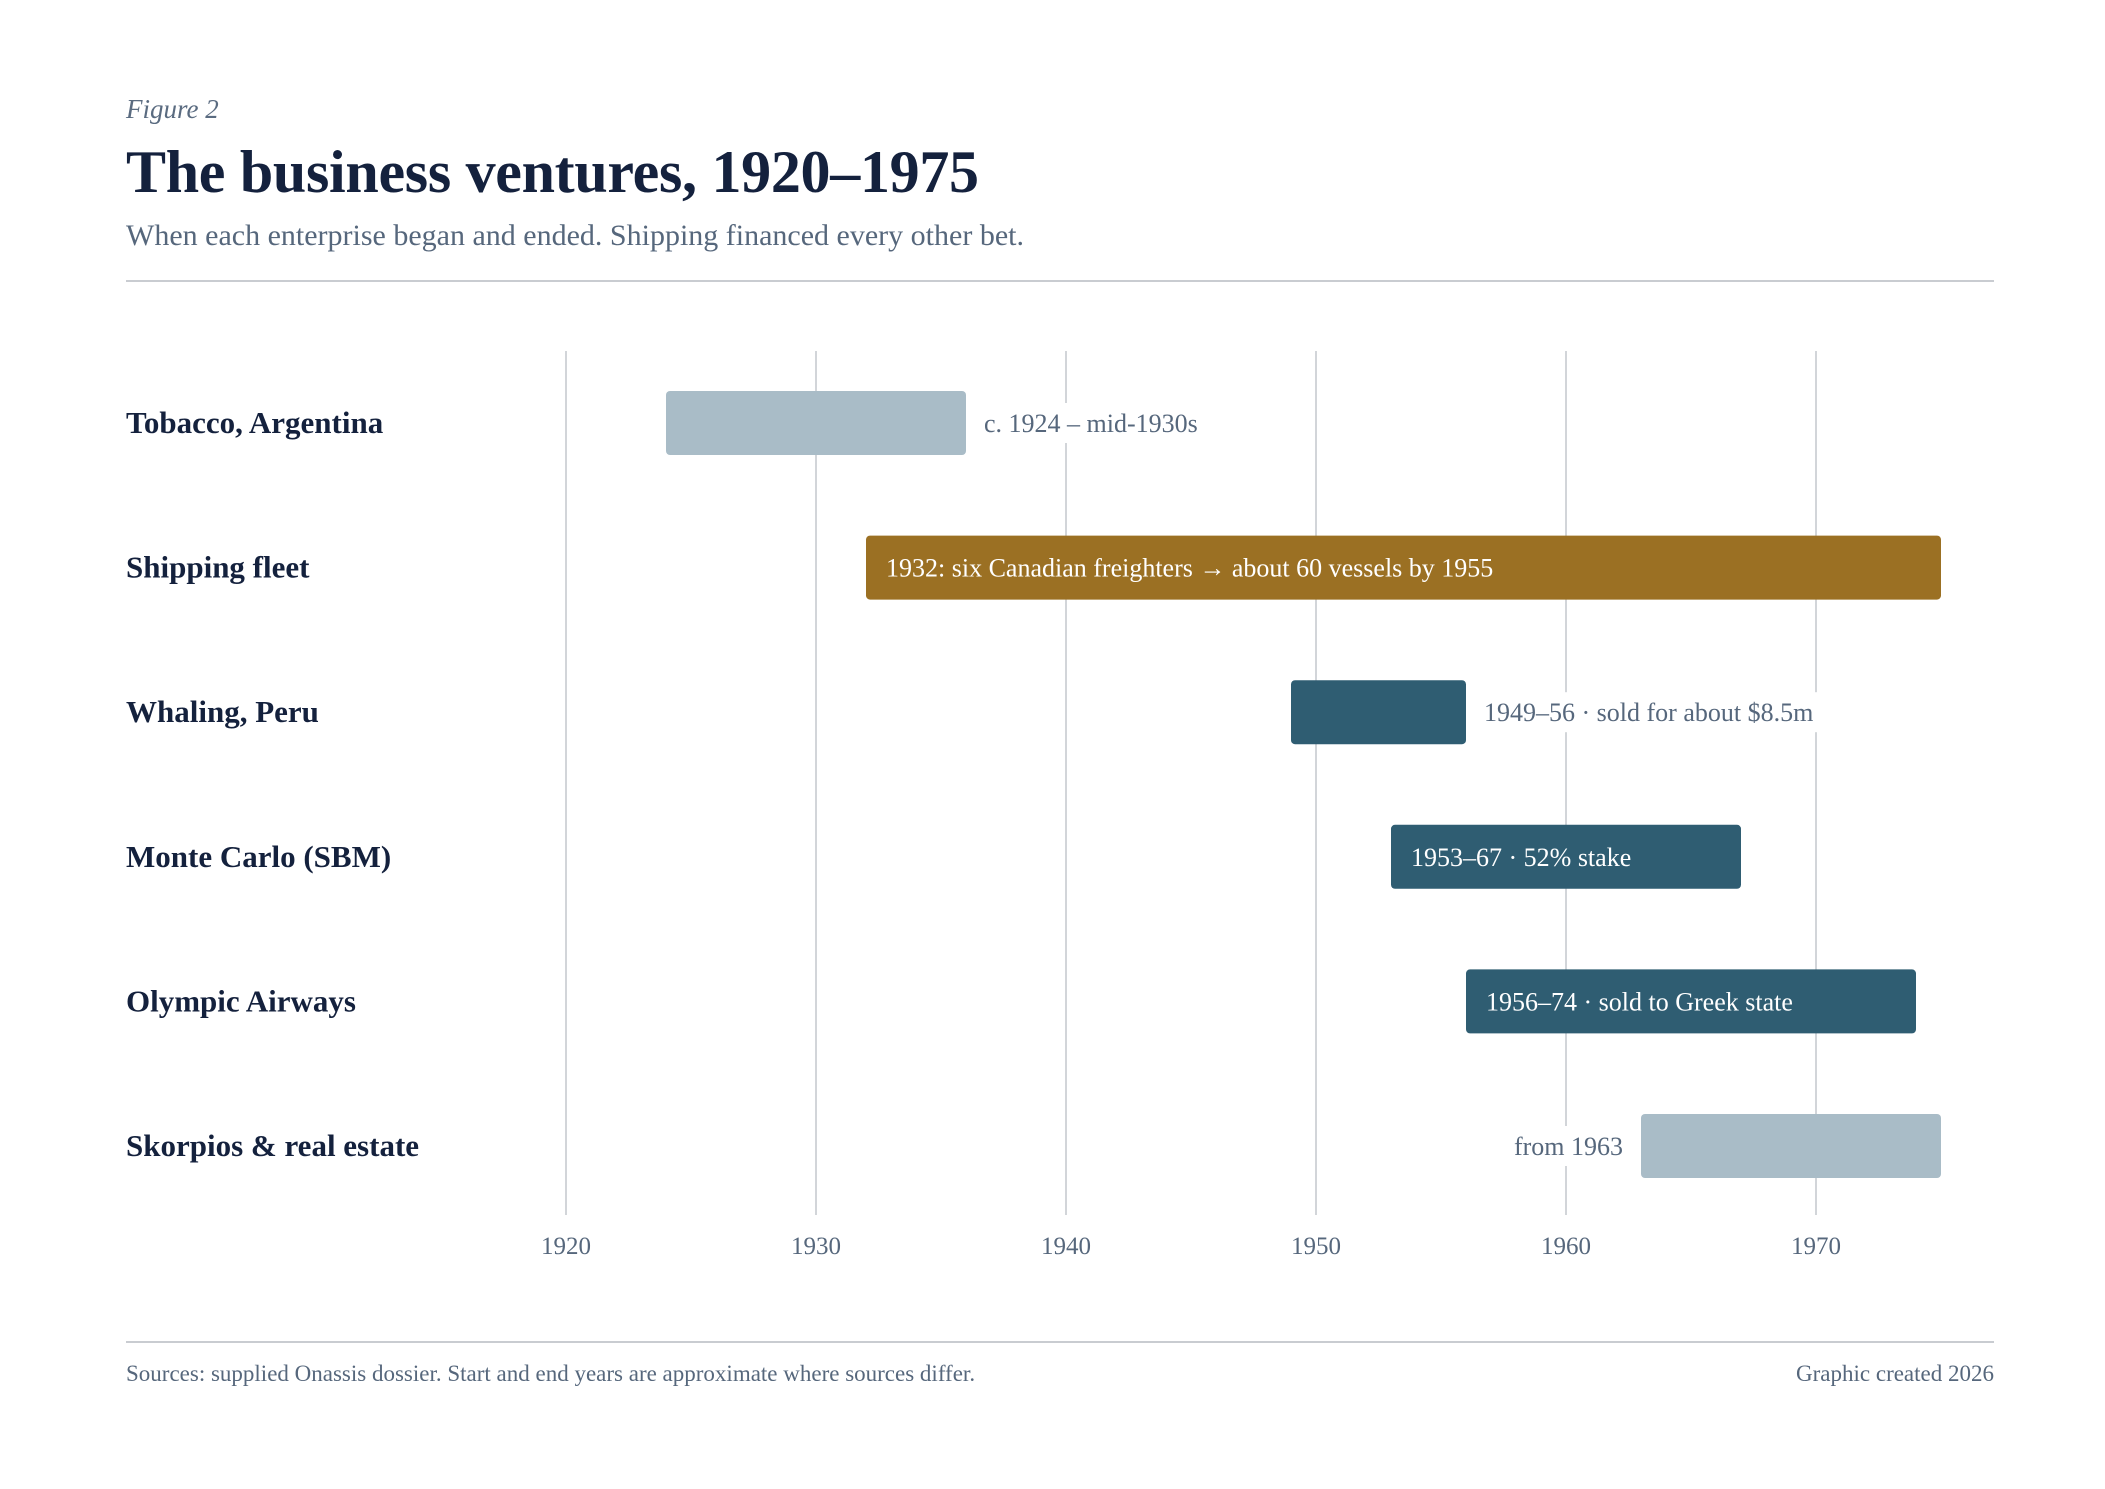  Describe the element at coordinates (816, 1246) in the screenshot. I see `x-tick-label: 1930` at that location.